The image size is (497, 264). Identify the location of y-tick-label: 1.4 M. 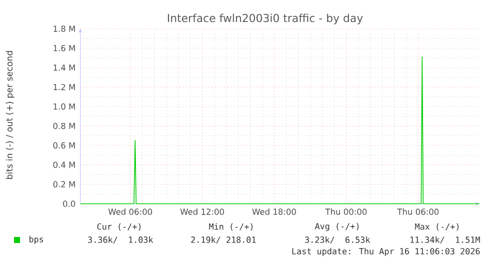
(64, 67).